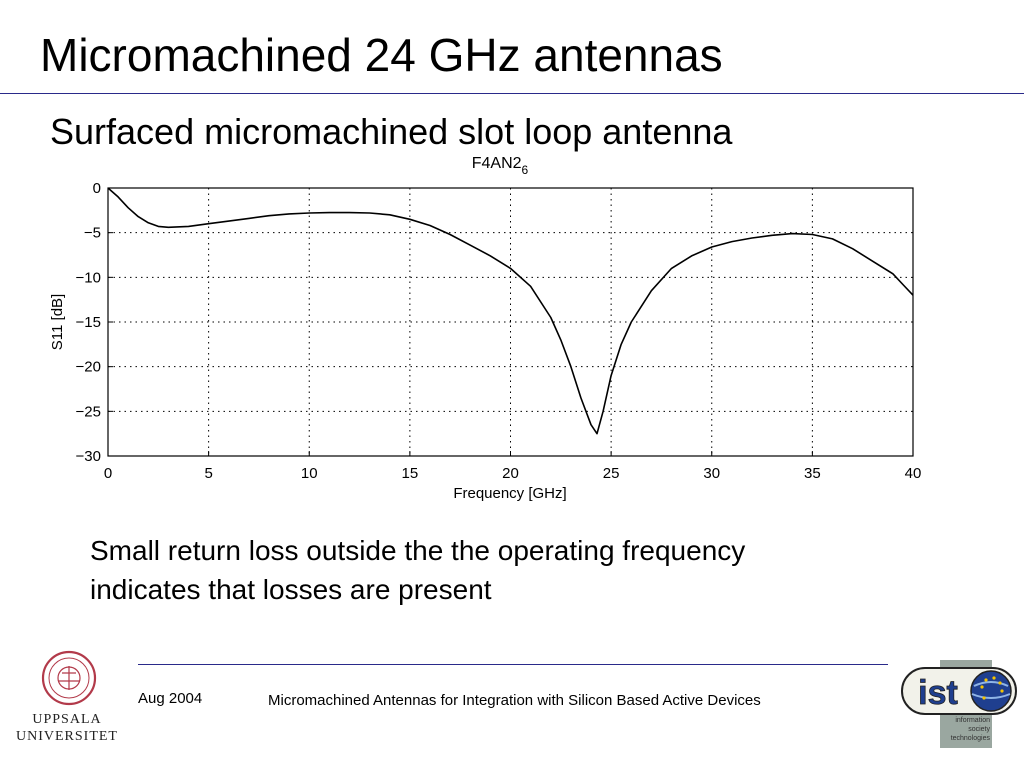 The height and width of the screenshot is (768, 1024). I want to click on x-tick-label: 20, so click(510, 473).